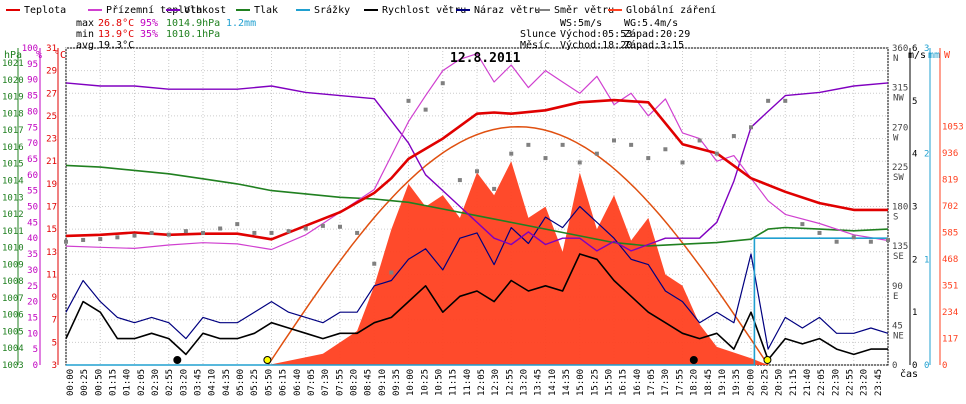 This screenshot has height=404, width=966. Describe the element at coordinates (340, 382) in the screenshot. I see `x-tick-label: 07:55` at that location.